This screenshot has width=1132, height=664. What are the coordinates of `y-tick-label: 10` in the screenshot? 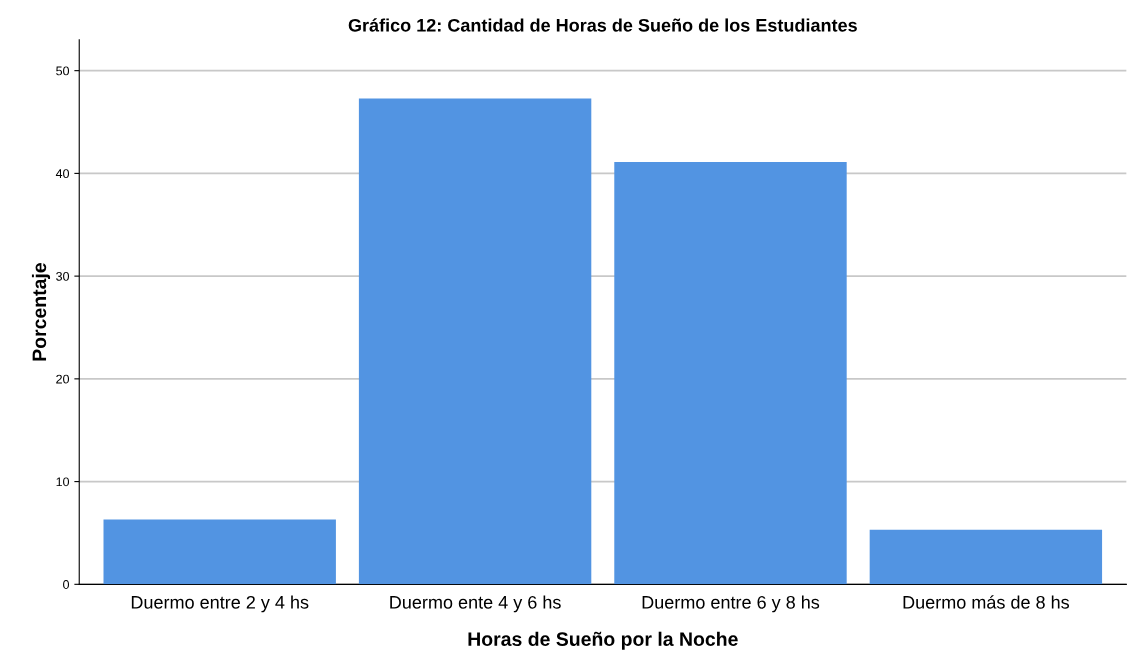 It's located at (63, 482).